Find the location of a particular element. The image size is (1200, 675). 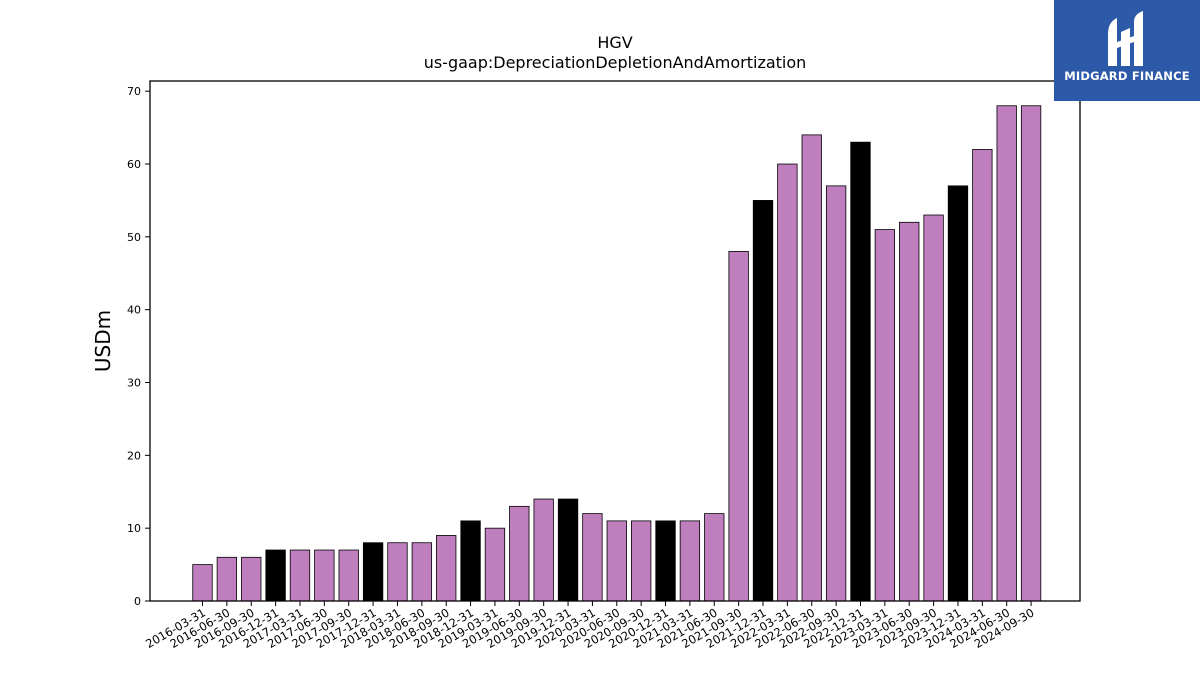

y-tick-label: 50 is located at coordinates (134, 237).